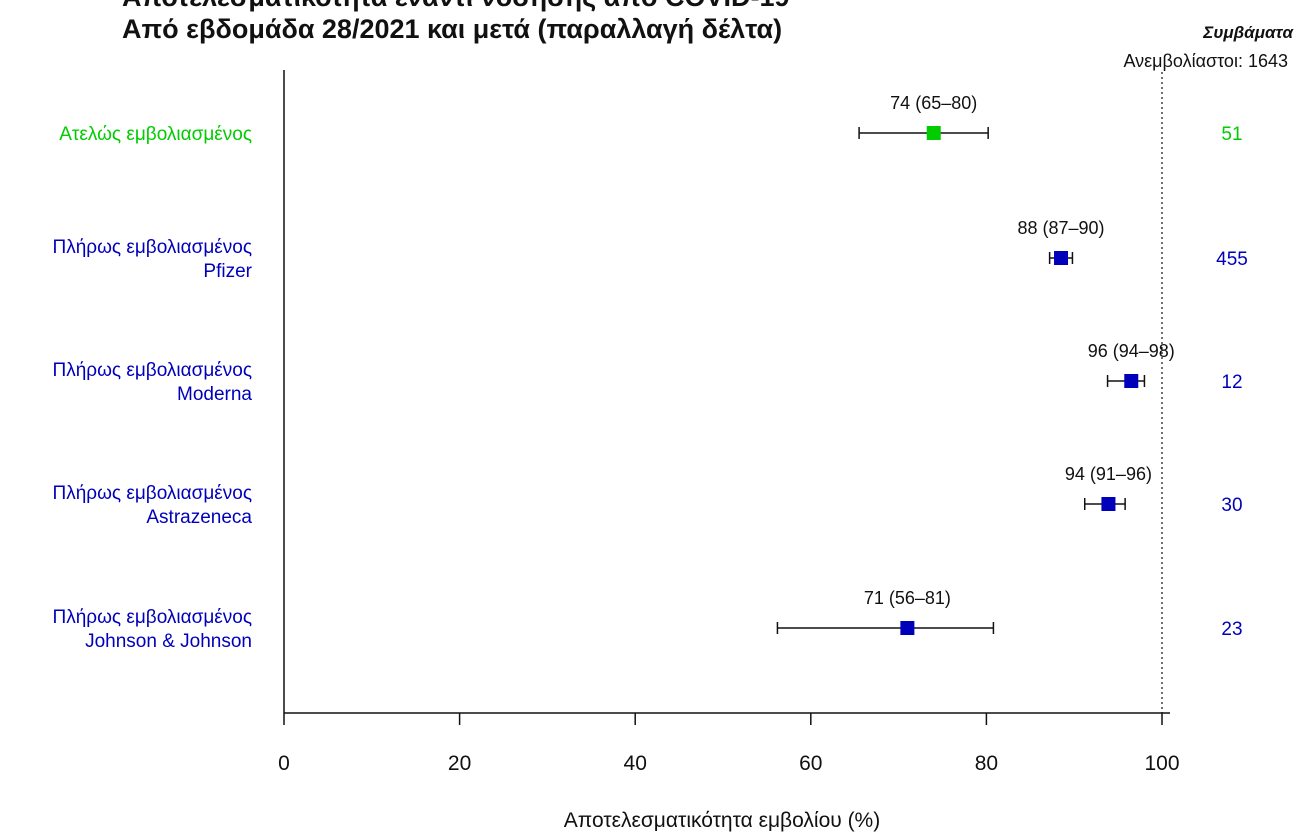  I want to click on row-label: Johnson & Johnson, so click(168, 641).